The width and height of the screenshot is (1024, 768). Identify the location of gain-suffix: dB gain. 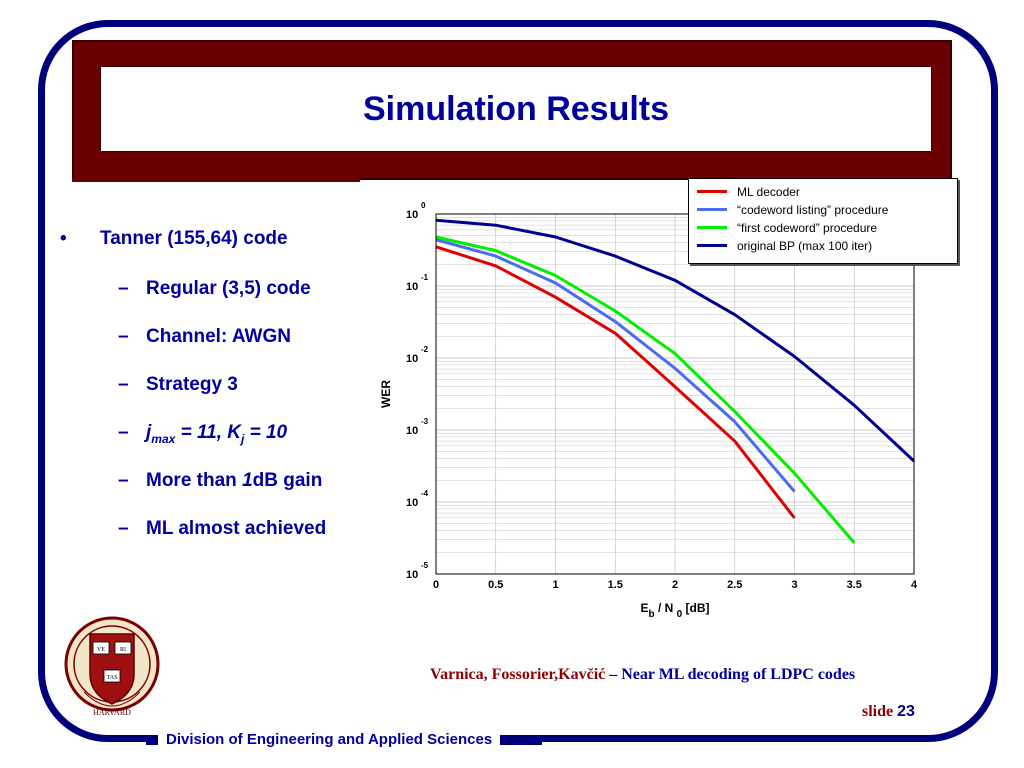
(287, 480).